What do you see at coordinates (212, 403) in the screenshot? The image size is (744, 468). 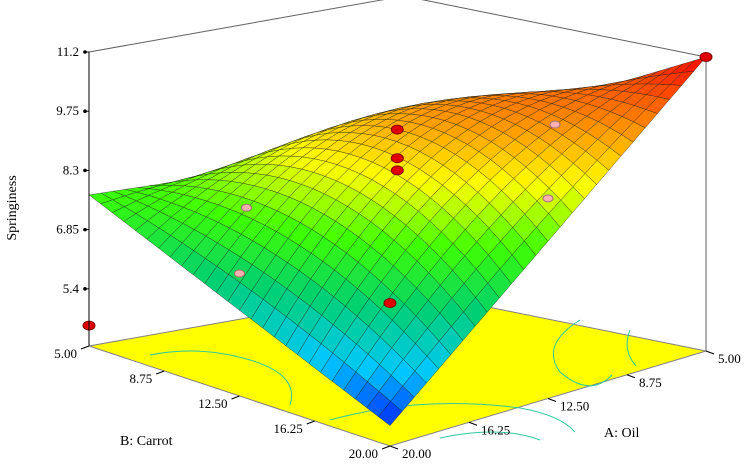 I see `b-axis-tick-label: 12.50` at bounding box center [212, 403].